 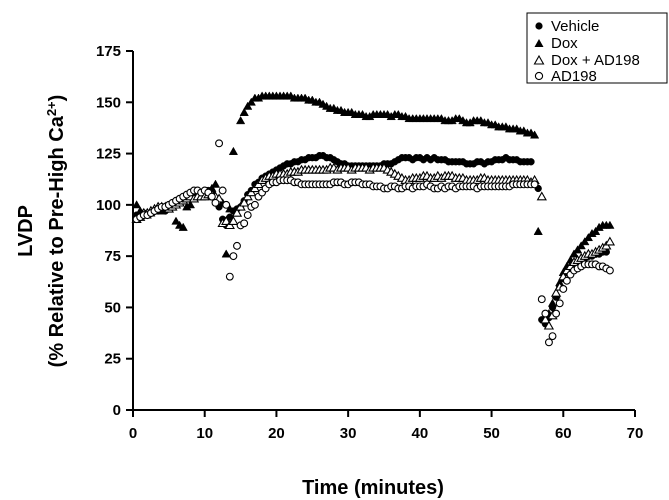 What do you see at coordinates (539, 43) in the screenshot?
I see `legend-marker-dox` at bounding box center [539, 43].